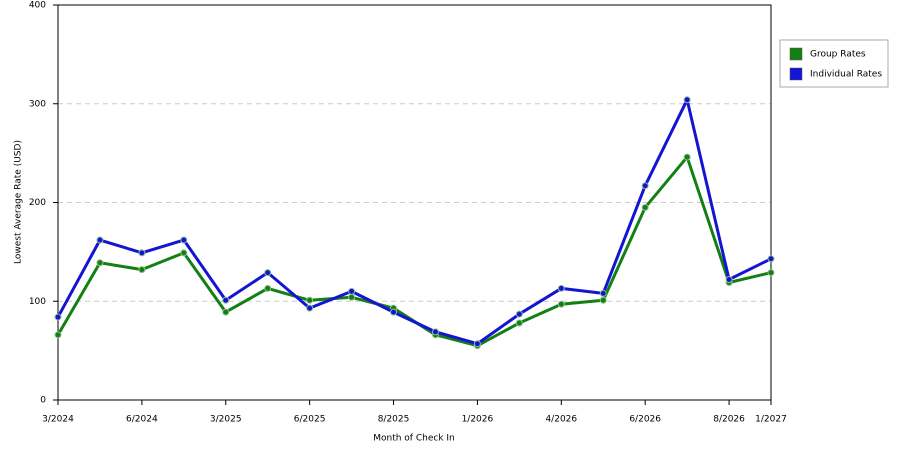 This screenshot has height=450, width=900. I want to click on x-tick-label: 1/2027, so click(771, 420).